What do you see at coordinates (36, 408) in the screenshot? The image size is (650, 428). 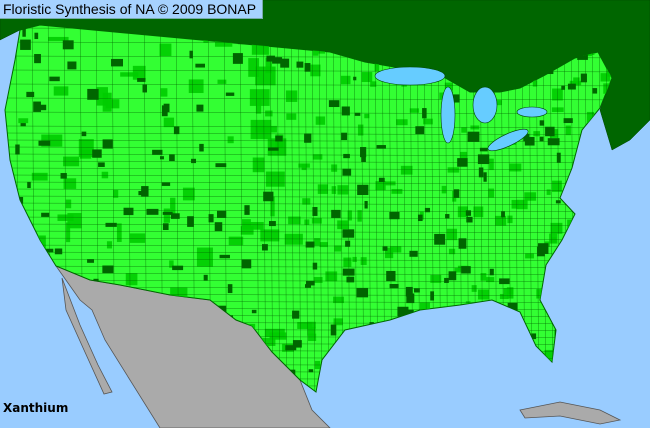 I see `taxon-label: Xanthium` at bounding box center [36, 408].